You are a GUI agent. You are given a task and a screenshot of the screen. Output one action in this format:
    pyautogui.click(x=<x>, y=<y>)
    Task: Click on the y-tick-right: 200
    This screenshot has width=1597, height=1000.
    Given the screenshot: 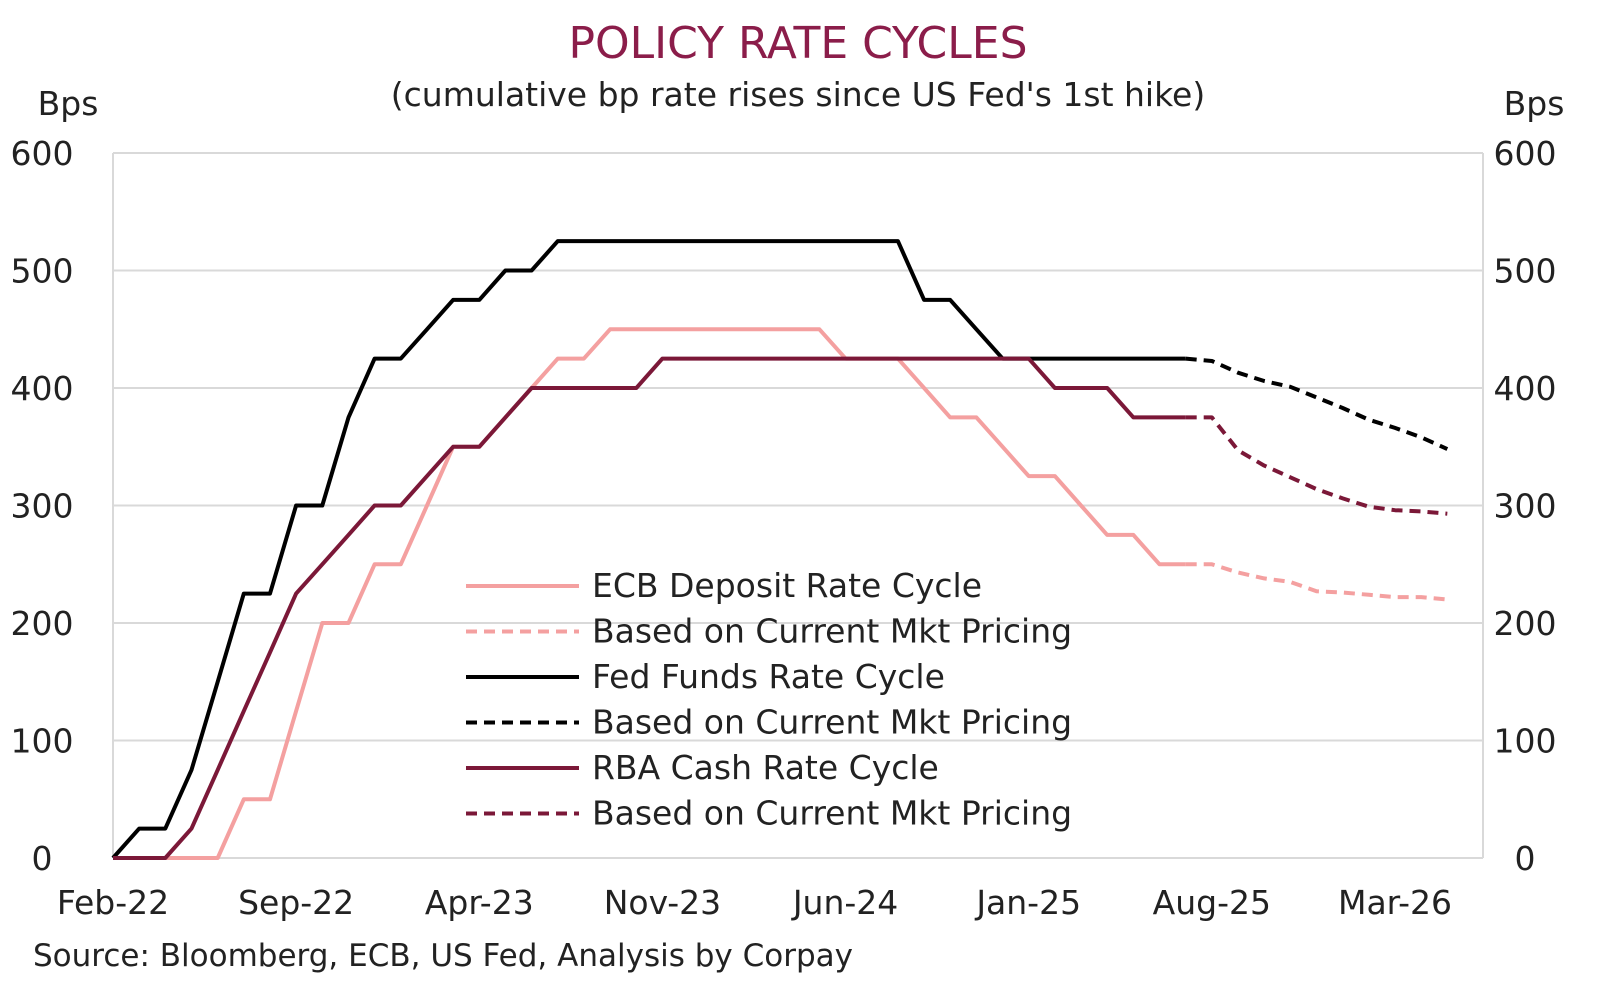 What is the action you would take?
    pyautogui.click(x=1525, y=623)
    